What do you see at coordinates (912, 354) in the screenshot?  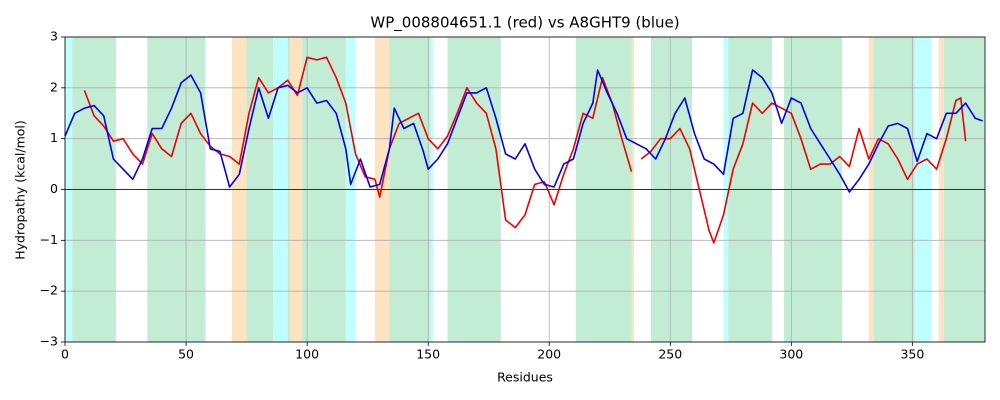 I see `x-tick-label: 350` at bounding box center [912, 354].